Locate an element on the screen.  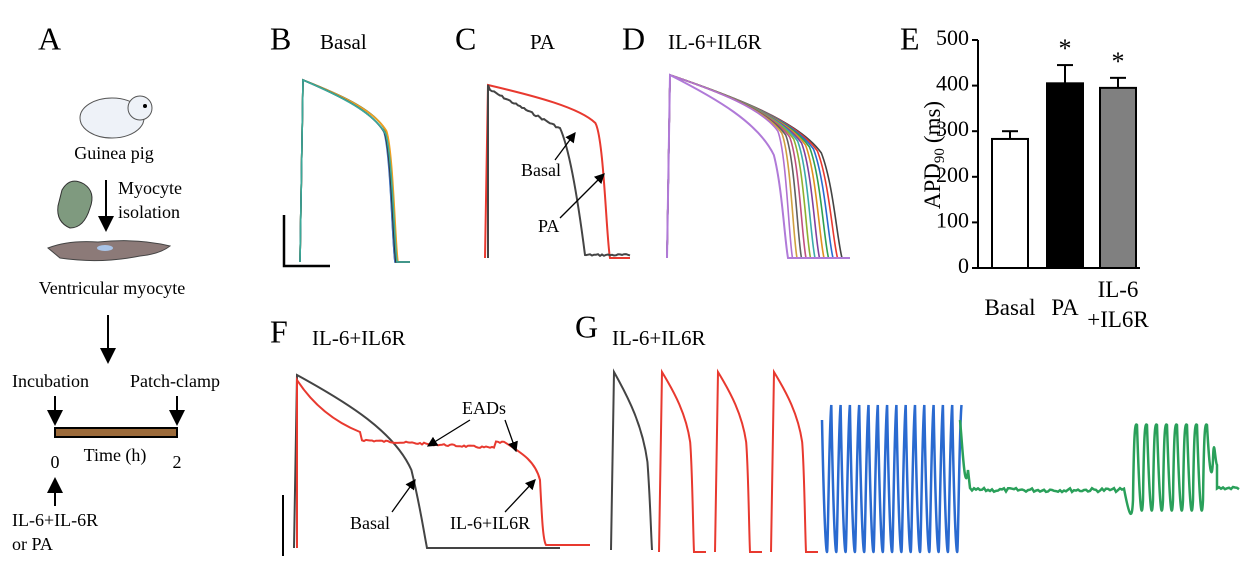
panel-label: F is located at coordinates (279, 331).